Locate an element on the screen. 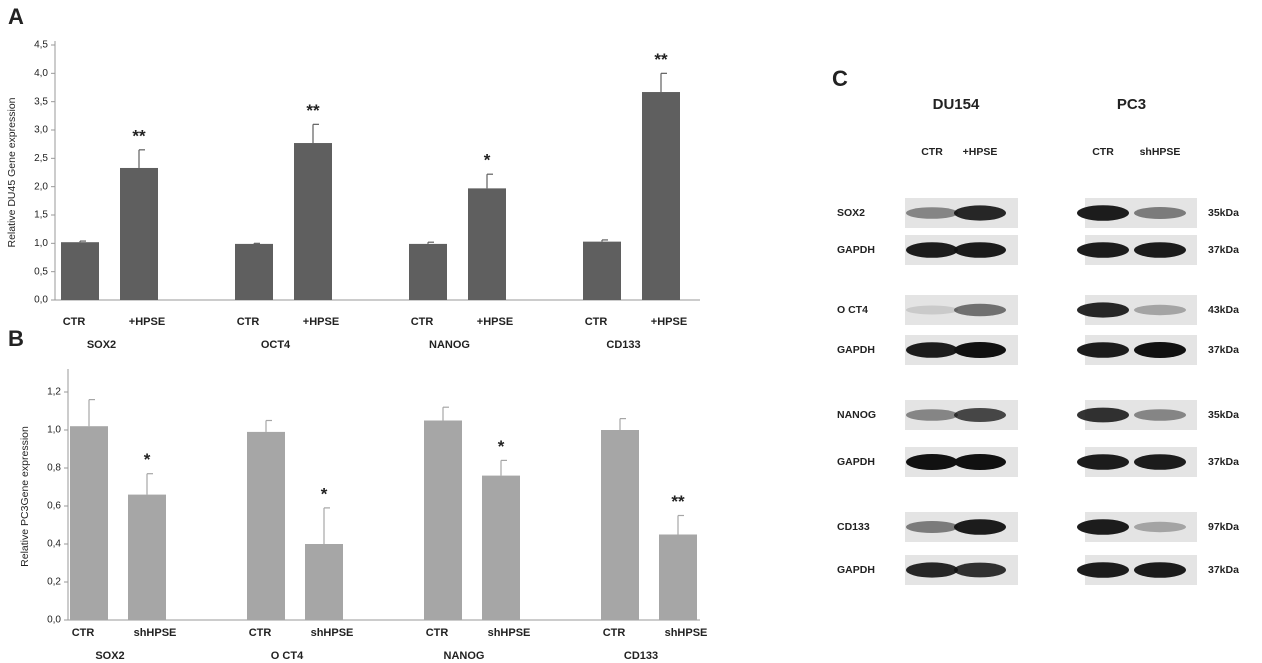 Image resolution: width=1262 pixels, height=663 pixels. panel-label: B is located at coordinates (16, 338).